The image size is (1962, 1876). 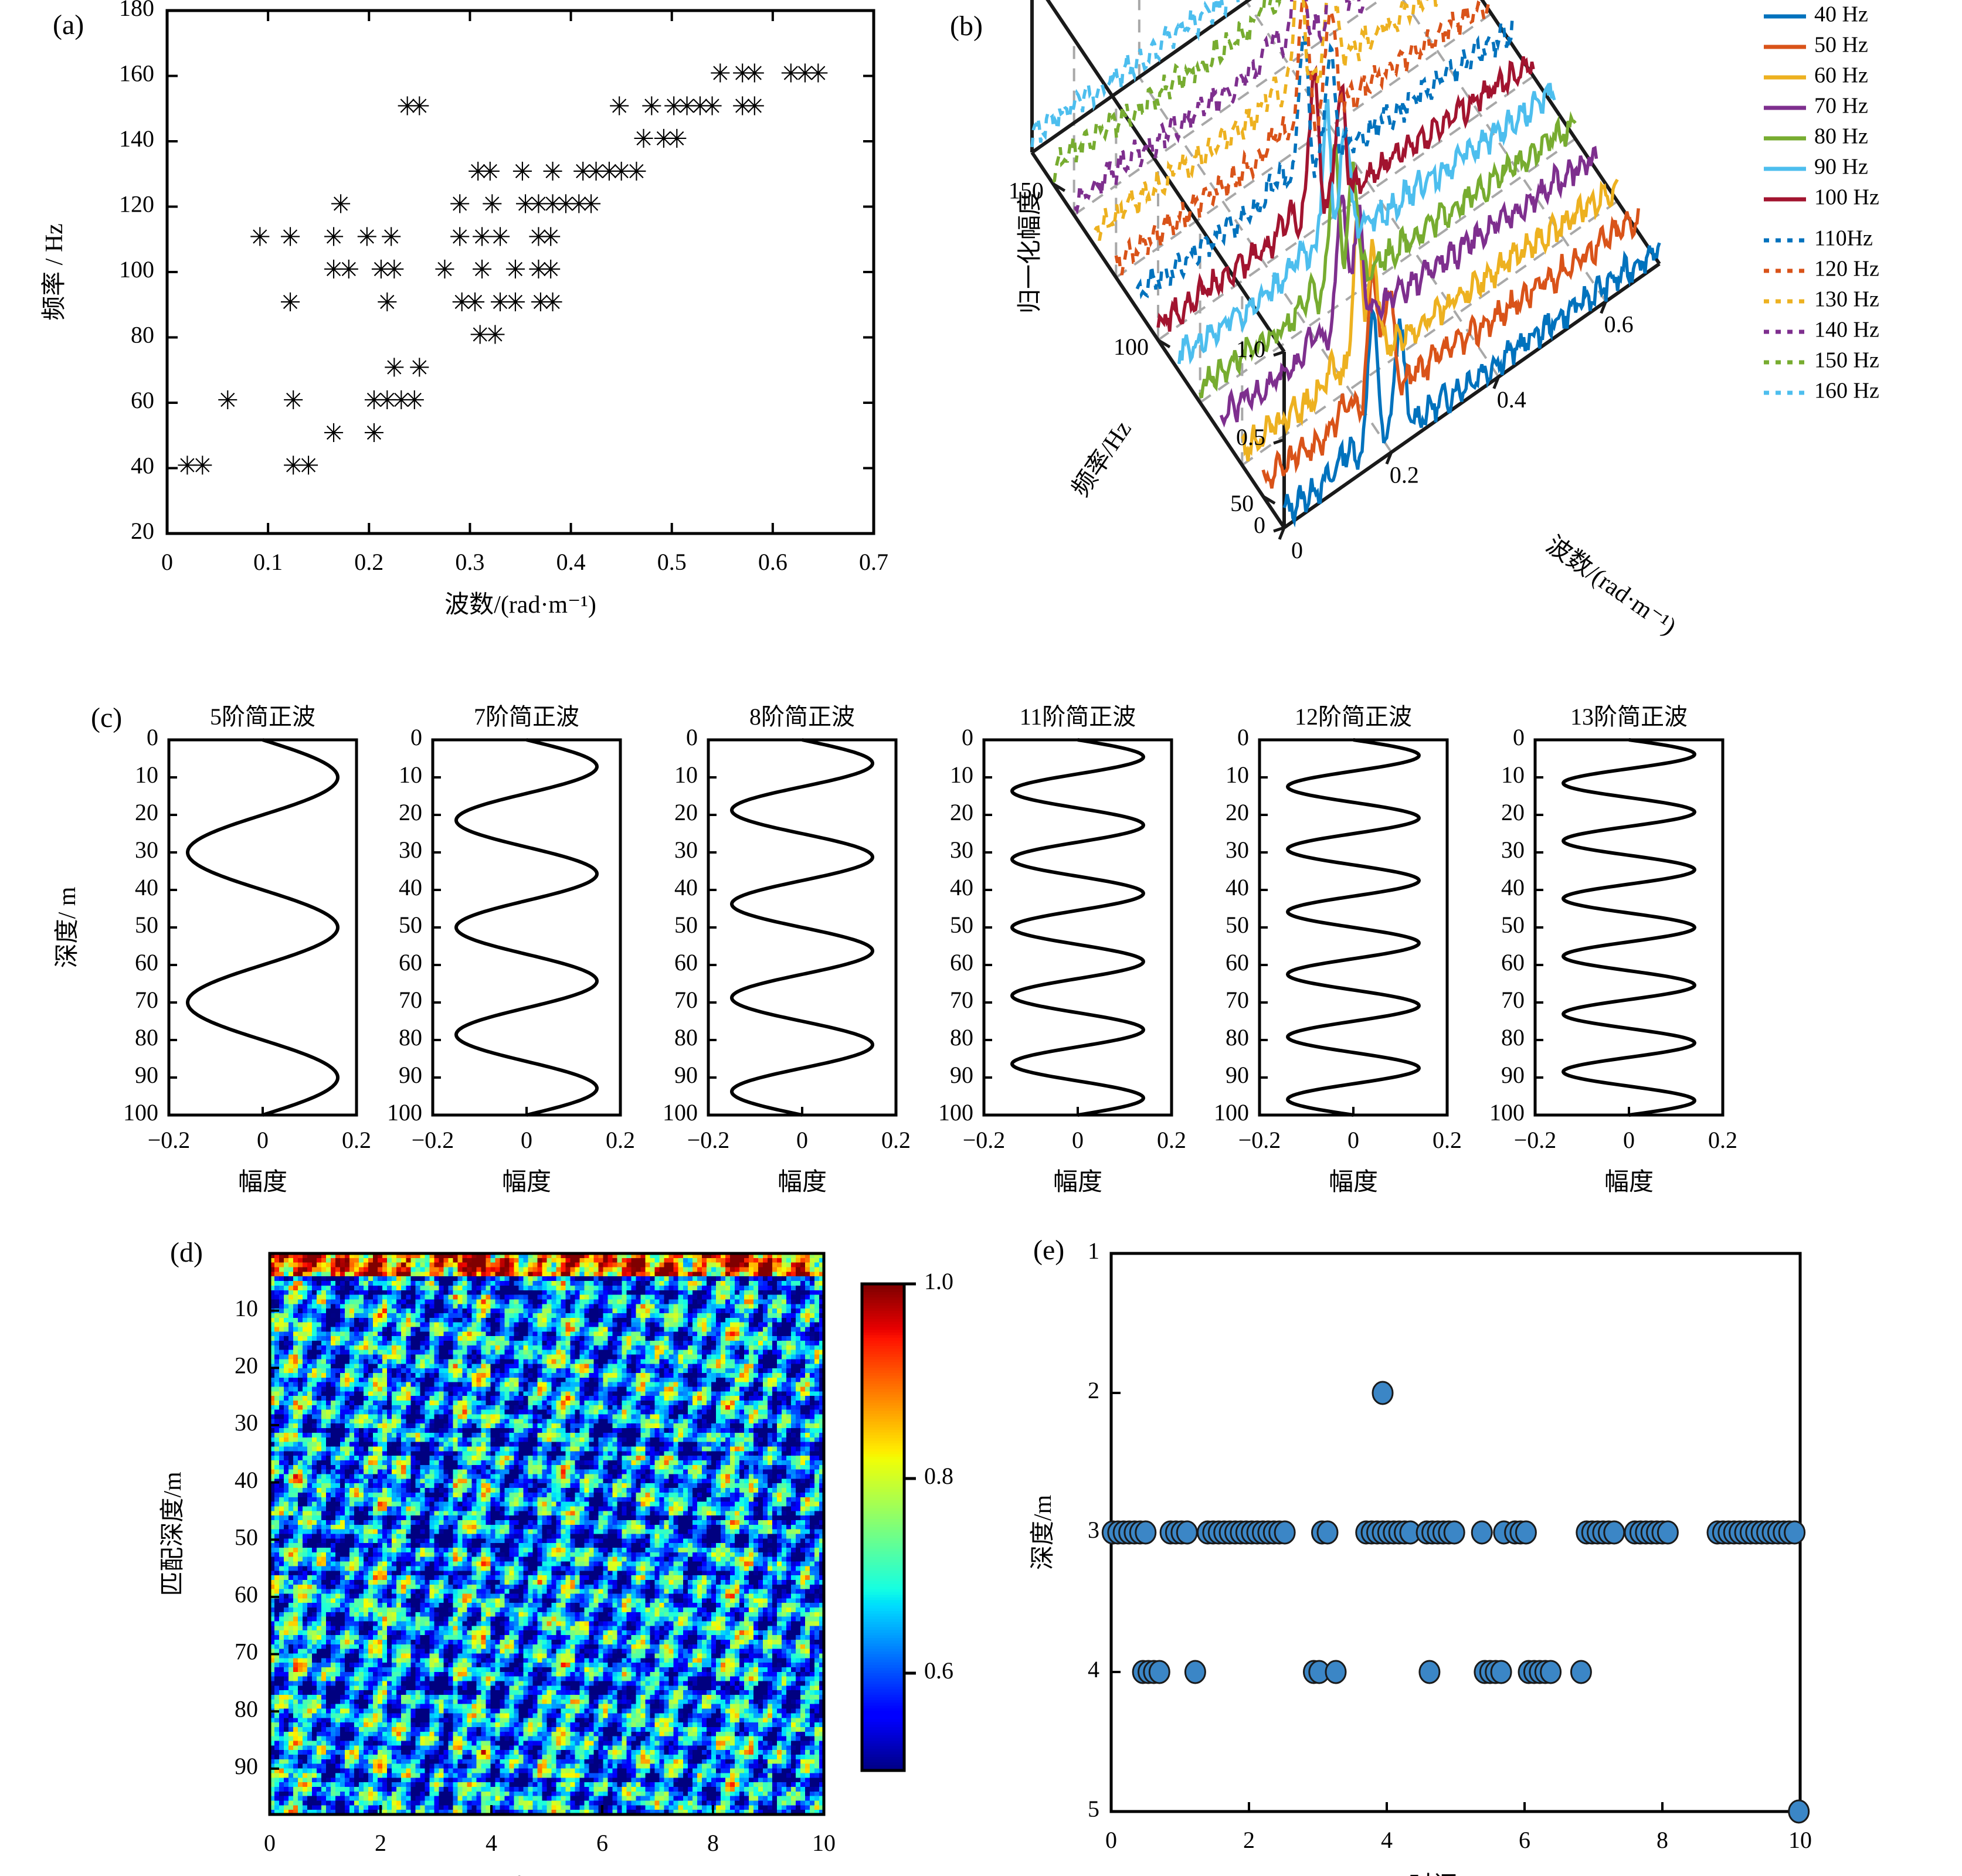 I want to click on panel-c-xtick: 0, so click(x=526, y=1140).